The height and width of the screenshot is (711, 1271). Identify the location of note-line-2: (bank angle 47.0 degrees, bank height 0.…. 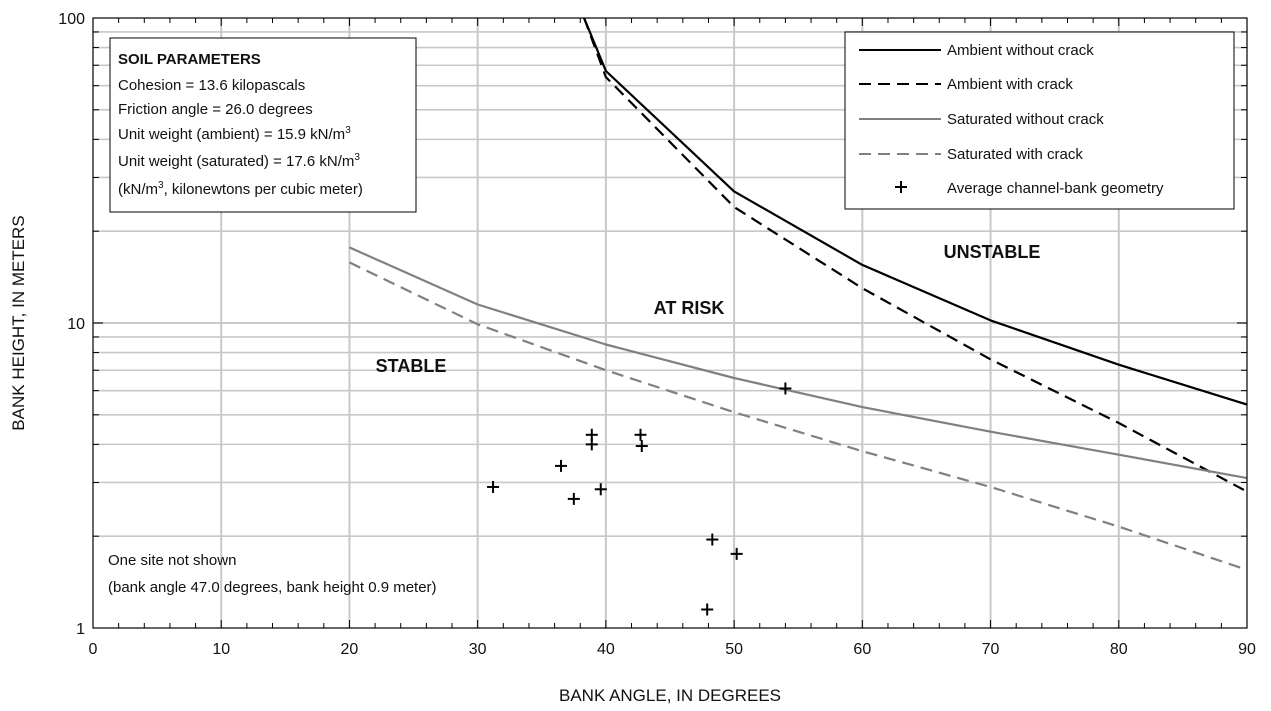
(272, 587).